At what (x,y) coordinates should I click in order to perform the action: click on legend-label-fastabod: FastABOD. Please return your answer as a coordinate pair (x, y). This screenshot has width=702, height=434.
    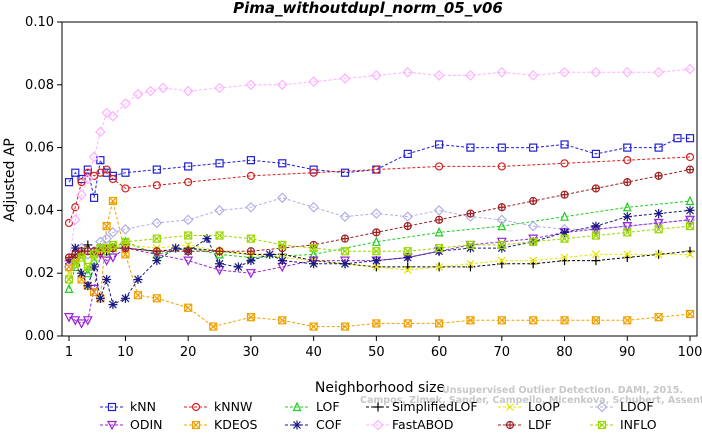
    Looking at the image, I should click on (423, 424).